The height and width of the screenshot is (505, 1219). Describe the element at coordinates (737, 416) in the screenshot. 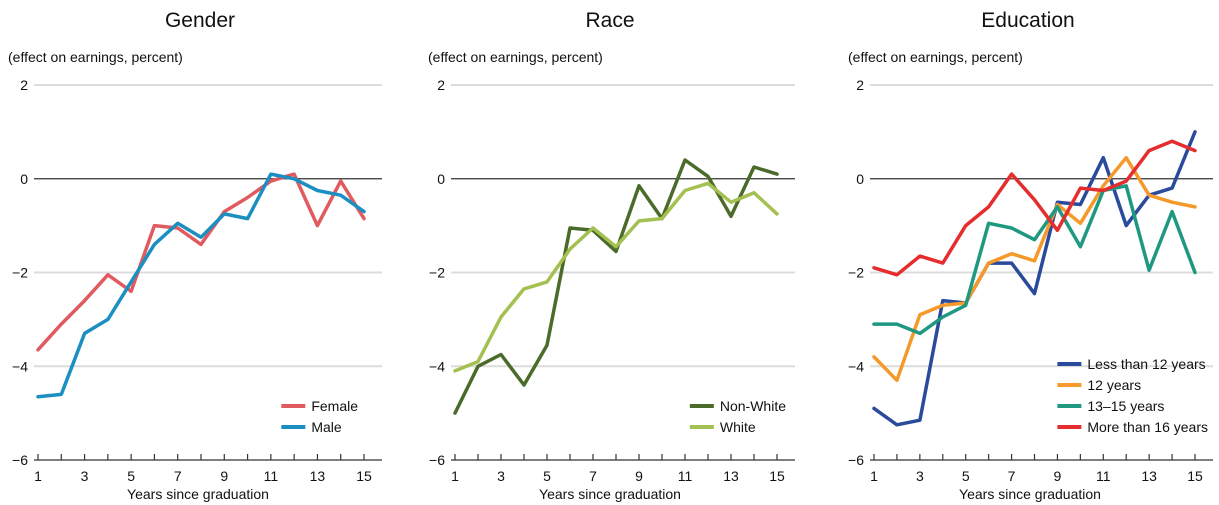

I see `legend: Non-White White` at that location.